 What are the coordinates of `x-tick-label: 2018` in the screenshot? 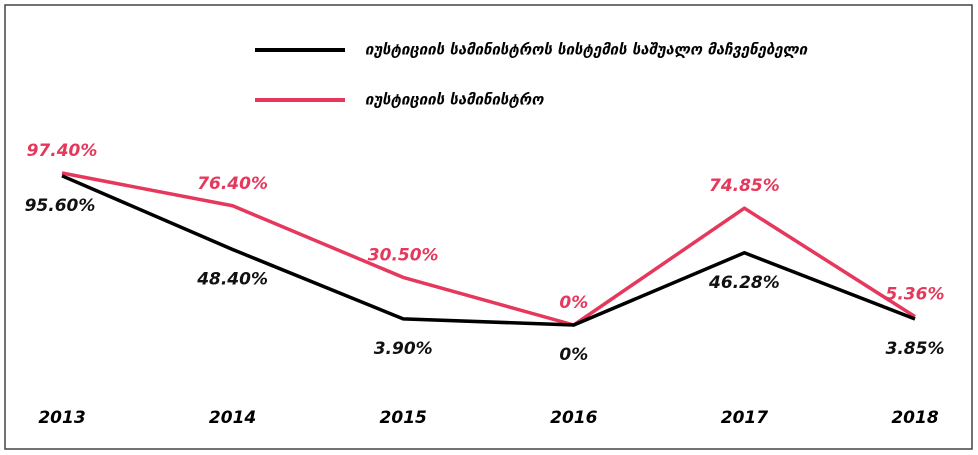 It's located at (914, 418).